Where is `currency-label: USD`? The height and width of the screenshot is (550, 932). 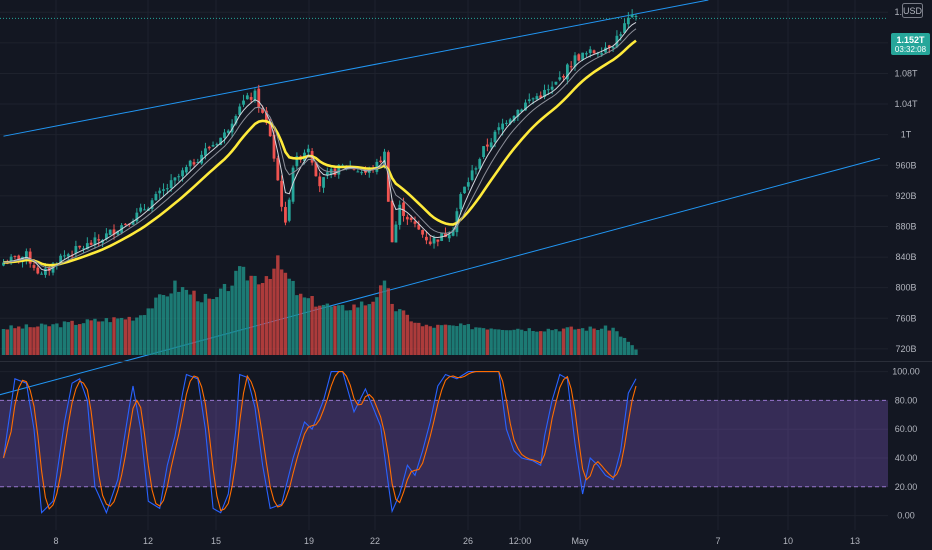
currency-label: USD is located at coordinates (912, 10).